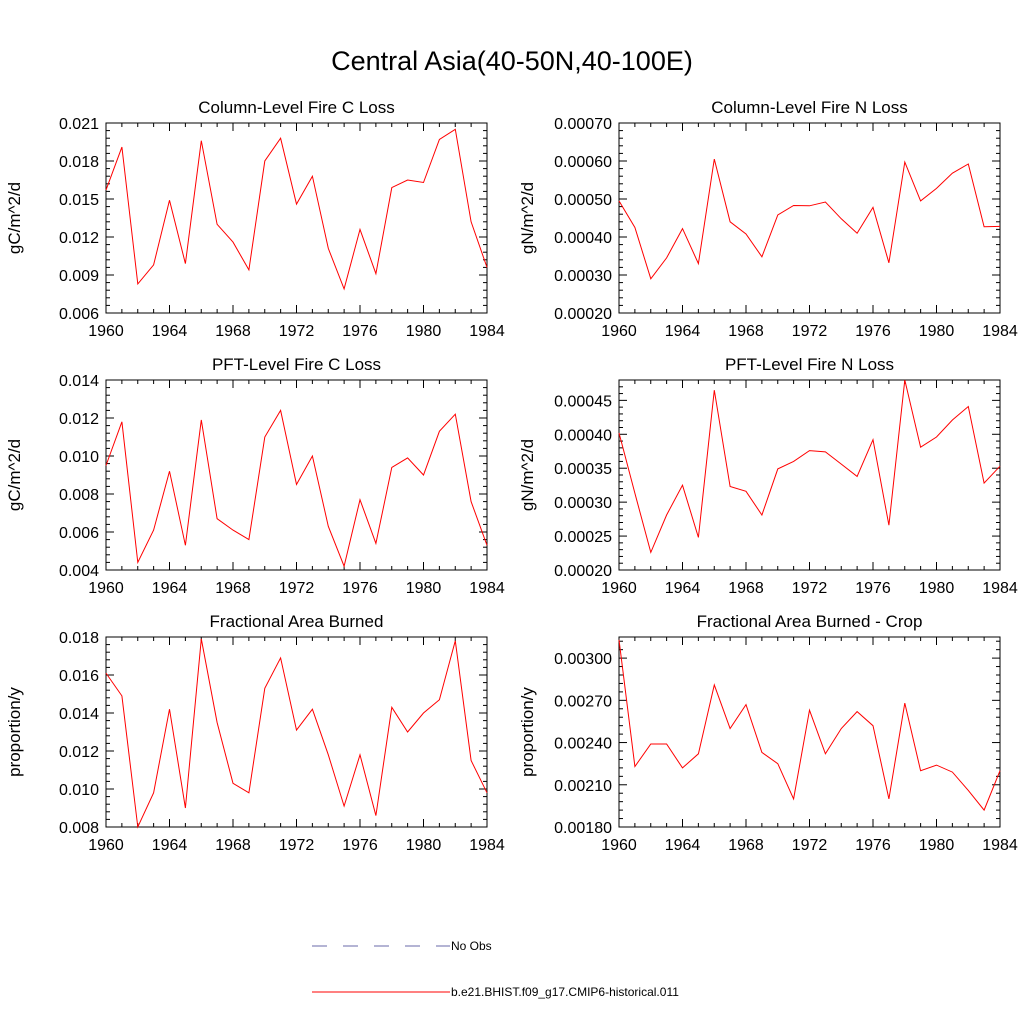  What do you see at coordinates (79, 124) in the screenshot?
I see `y-tick-label: 0.021` at bounding box center [79, 124].